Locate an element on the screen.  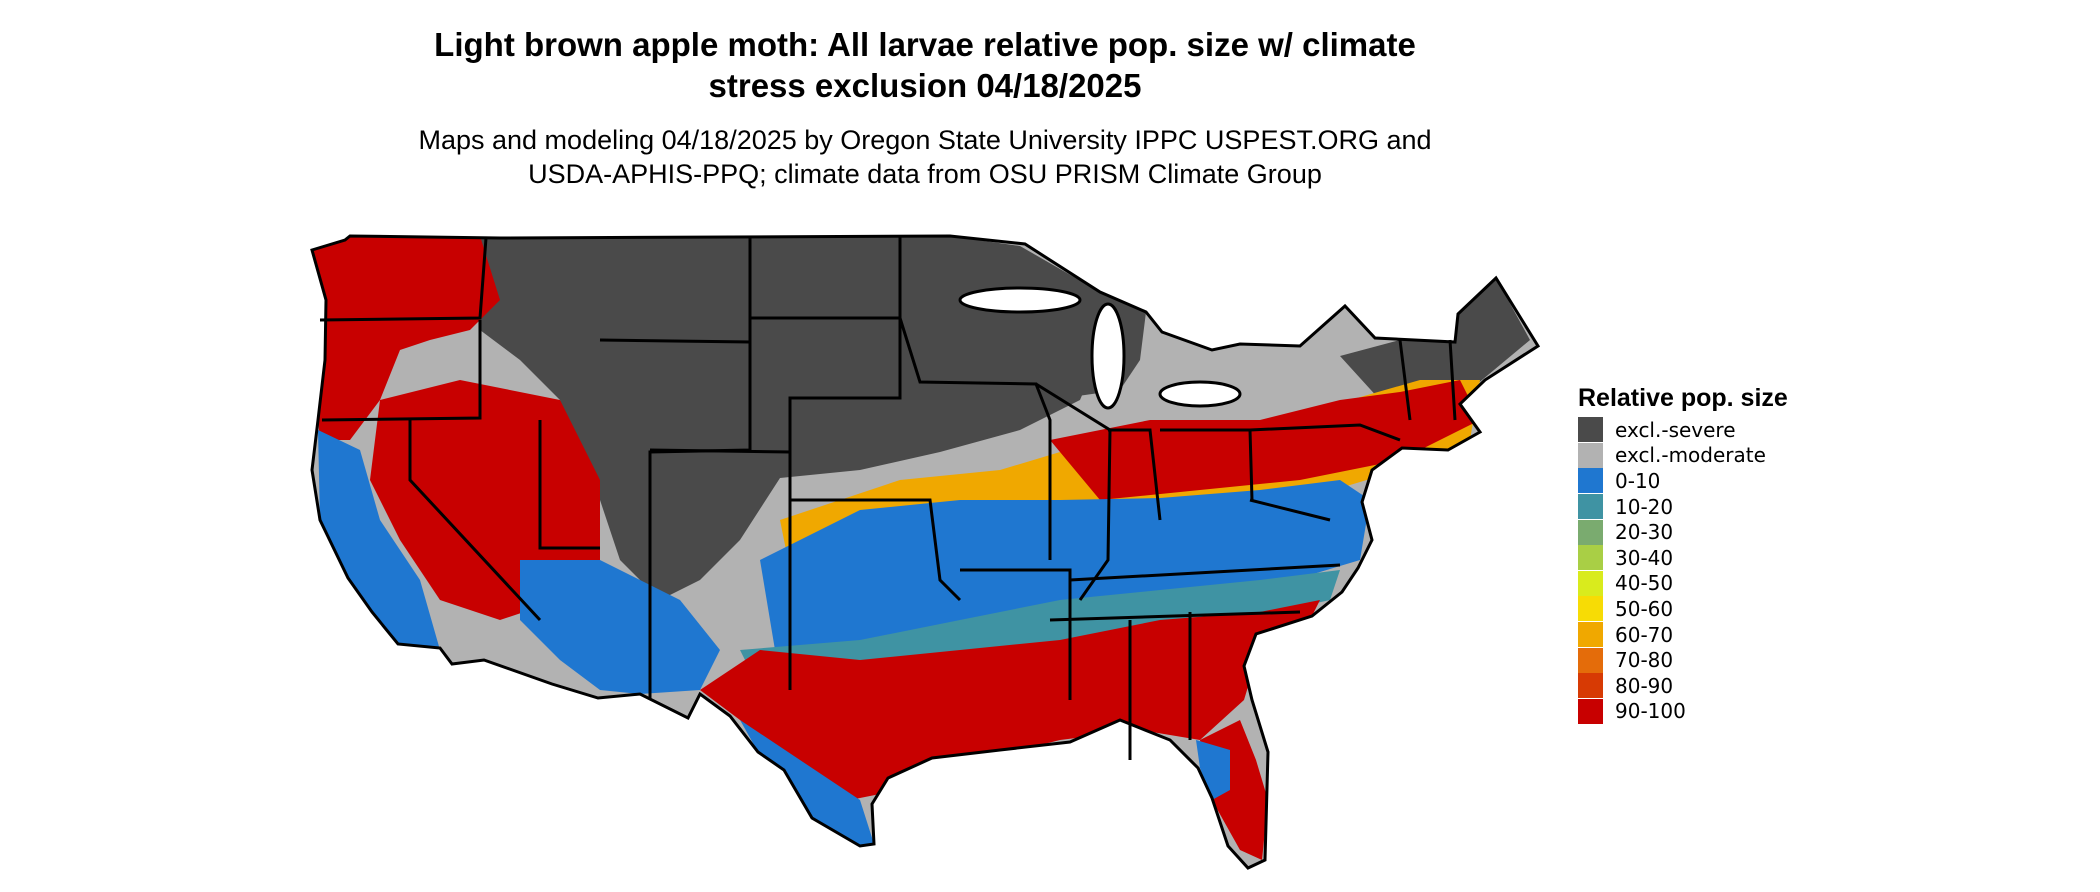
legend-item: excl.-moderate is located at coordinates (1683, 455).